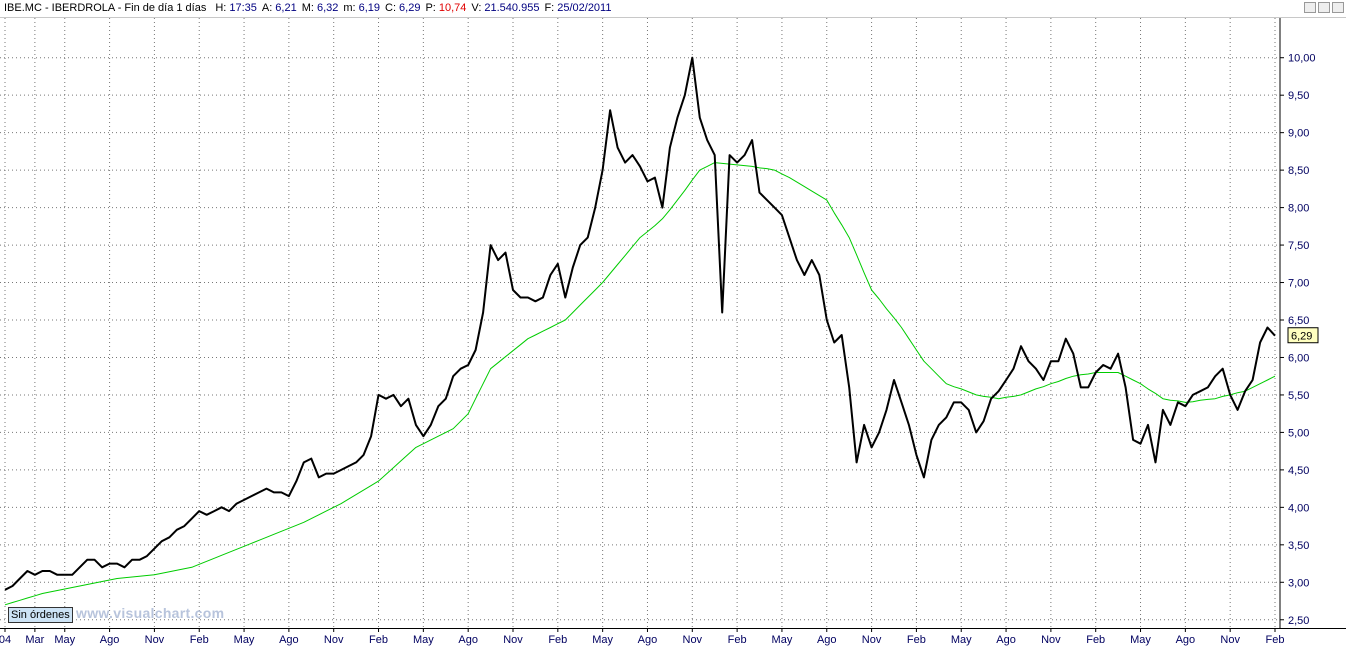 The image size is (1346, 647). What do you see at coordinates (105, 8) in the screenshot?
I see `symbol-title: IBE.MC - IBERDROLA - Fin de día 1 días` at bounding box center [105, 8].